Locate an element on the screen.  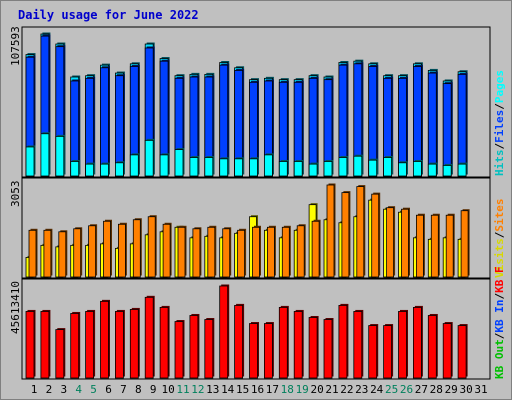
day-label-7: 7 is located at coordinates (123, 389).